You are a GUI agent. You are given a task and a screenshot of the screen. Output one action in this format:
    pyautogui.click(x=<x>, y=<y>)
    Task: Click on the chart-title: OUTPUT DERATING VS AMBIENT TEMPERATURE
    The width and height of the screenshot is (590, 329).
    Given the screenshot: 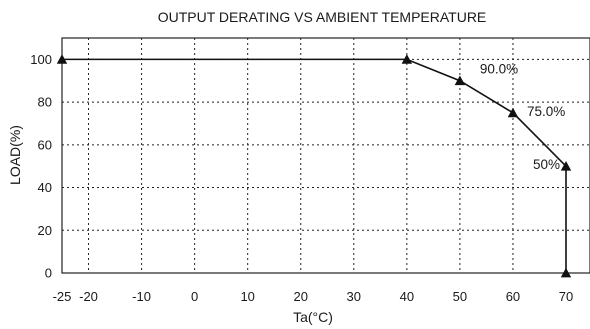 What is the action you would take?
    pyautogui.click(x=322, y=17)
    